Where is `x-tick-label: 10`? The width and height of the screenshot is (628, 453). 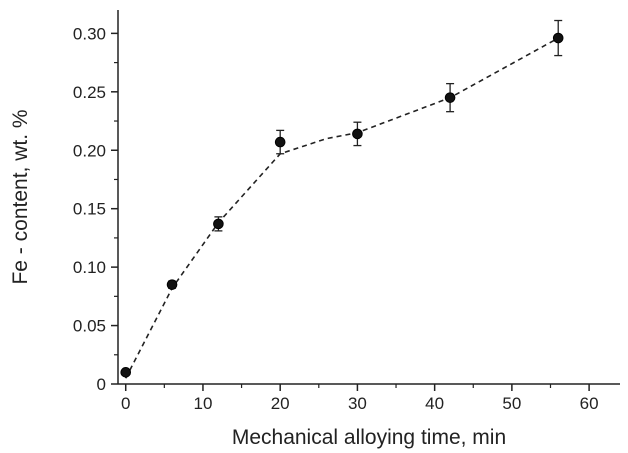
x-tick-label: 10 is located at coordinates (202, 403).